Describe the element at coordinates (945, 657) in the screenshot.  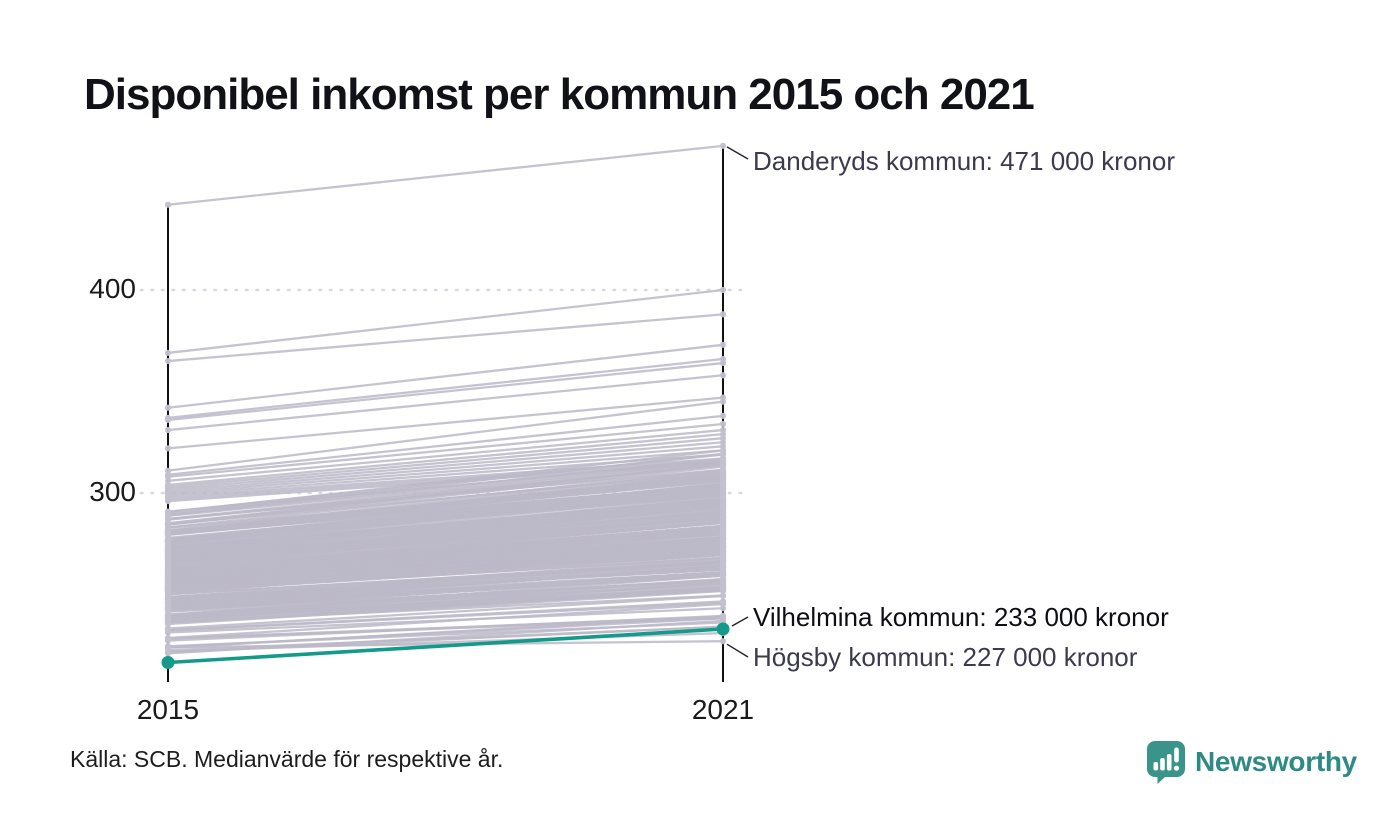
I see `annotation-hogsby: Högsby kommun: 227 000 kronor` at that location.